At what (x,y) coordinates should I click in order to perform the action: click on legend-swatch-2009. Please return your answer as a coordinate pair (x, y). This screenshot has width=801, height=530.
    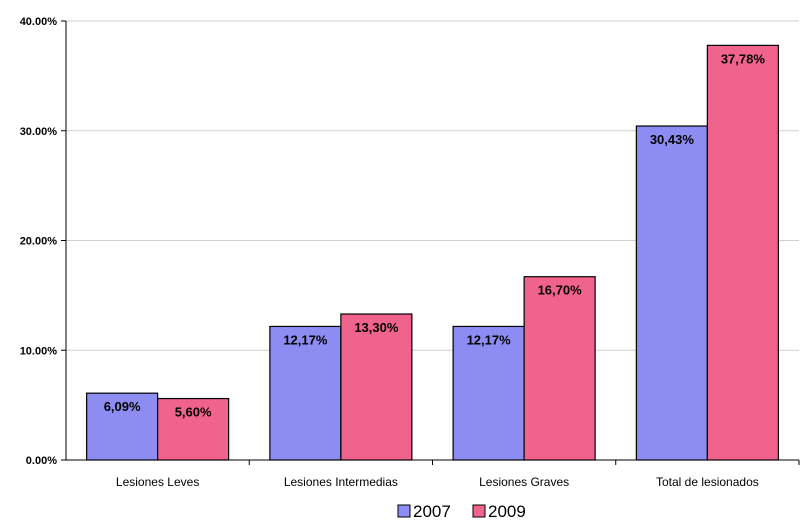
    Looking at the image, I should click on (479, 511).